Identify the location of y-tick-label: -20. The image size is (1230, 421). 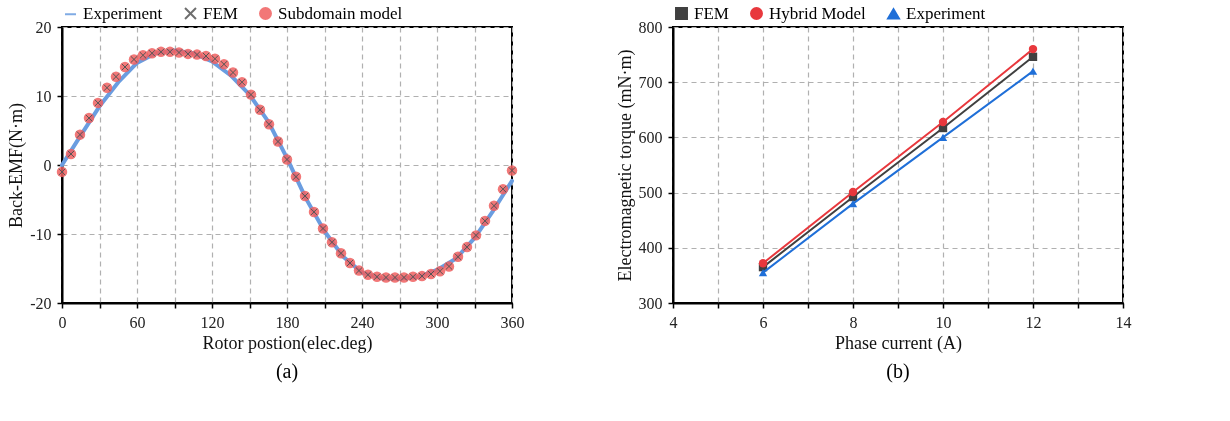
(41, 303).